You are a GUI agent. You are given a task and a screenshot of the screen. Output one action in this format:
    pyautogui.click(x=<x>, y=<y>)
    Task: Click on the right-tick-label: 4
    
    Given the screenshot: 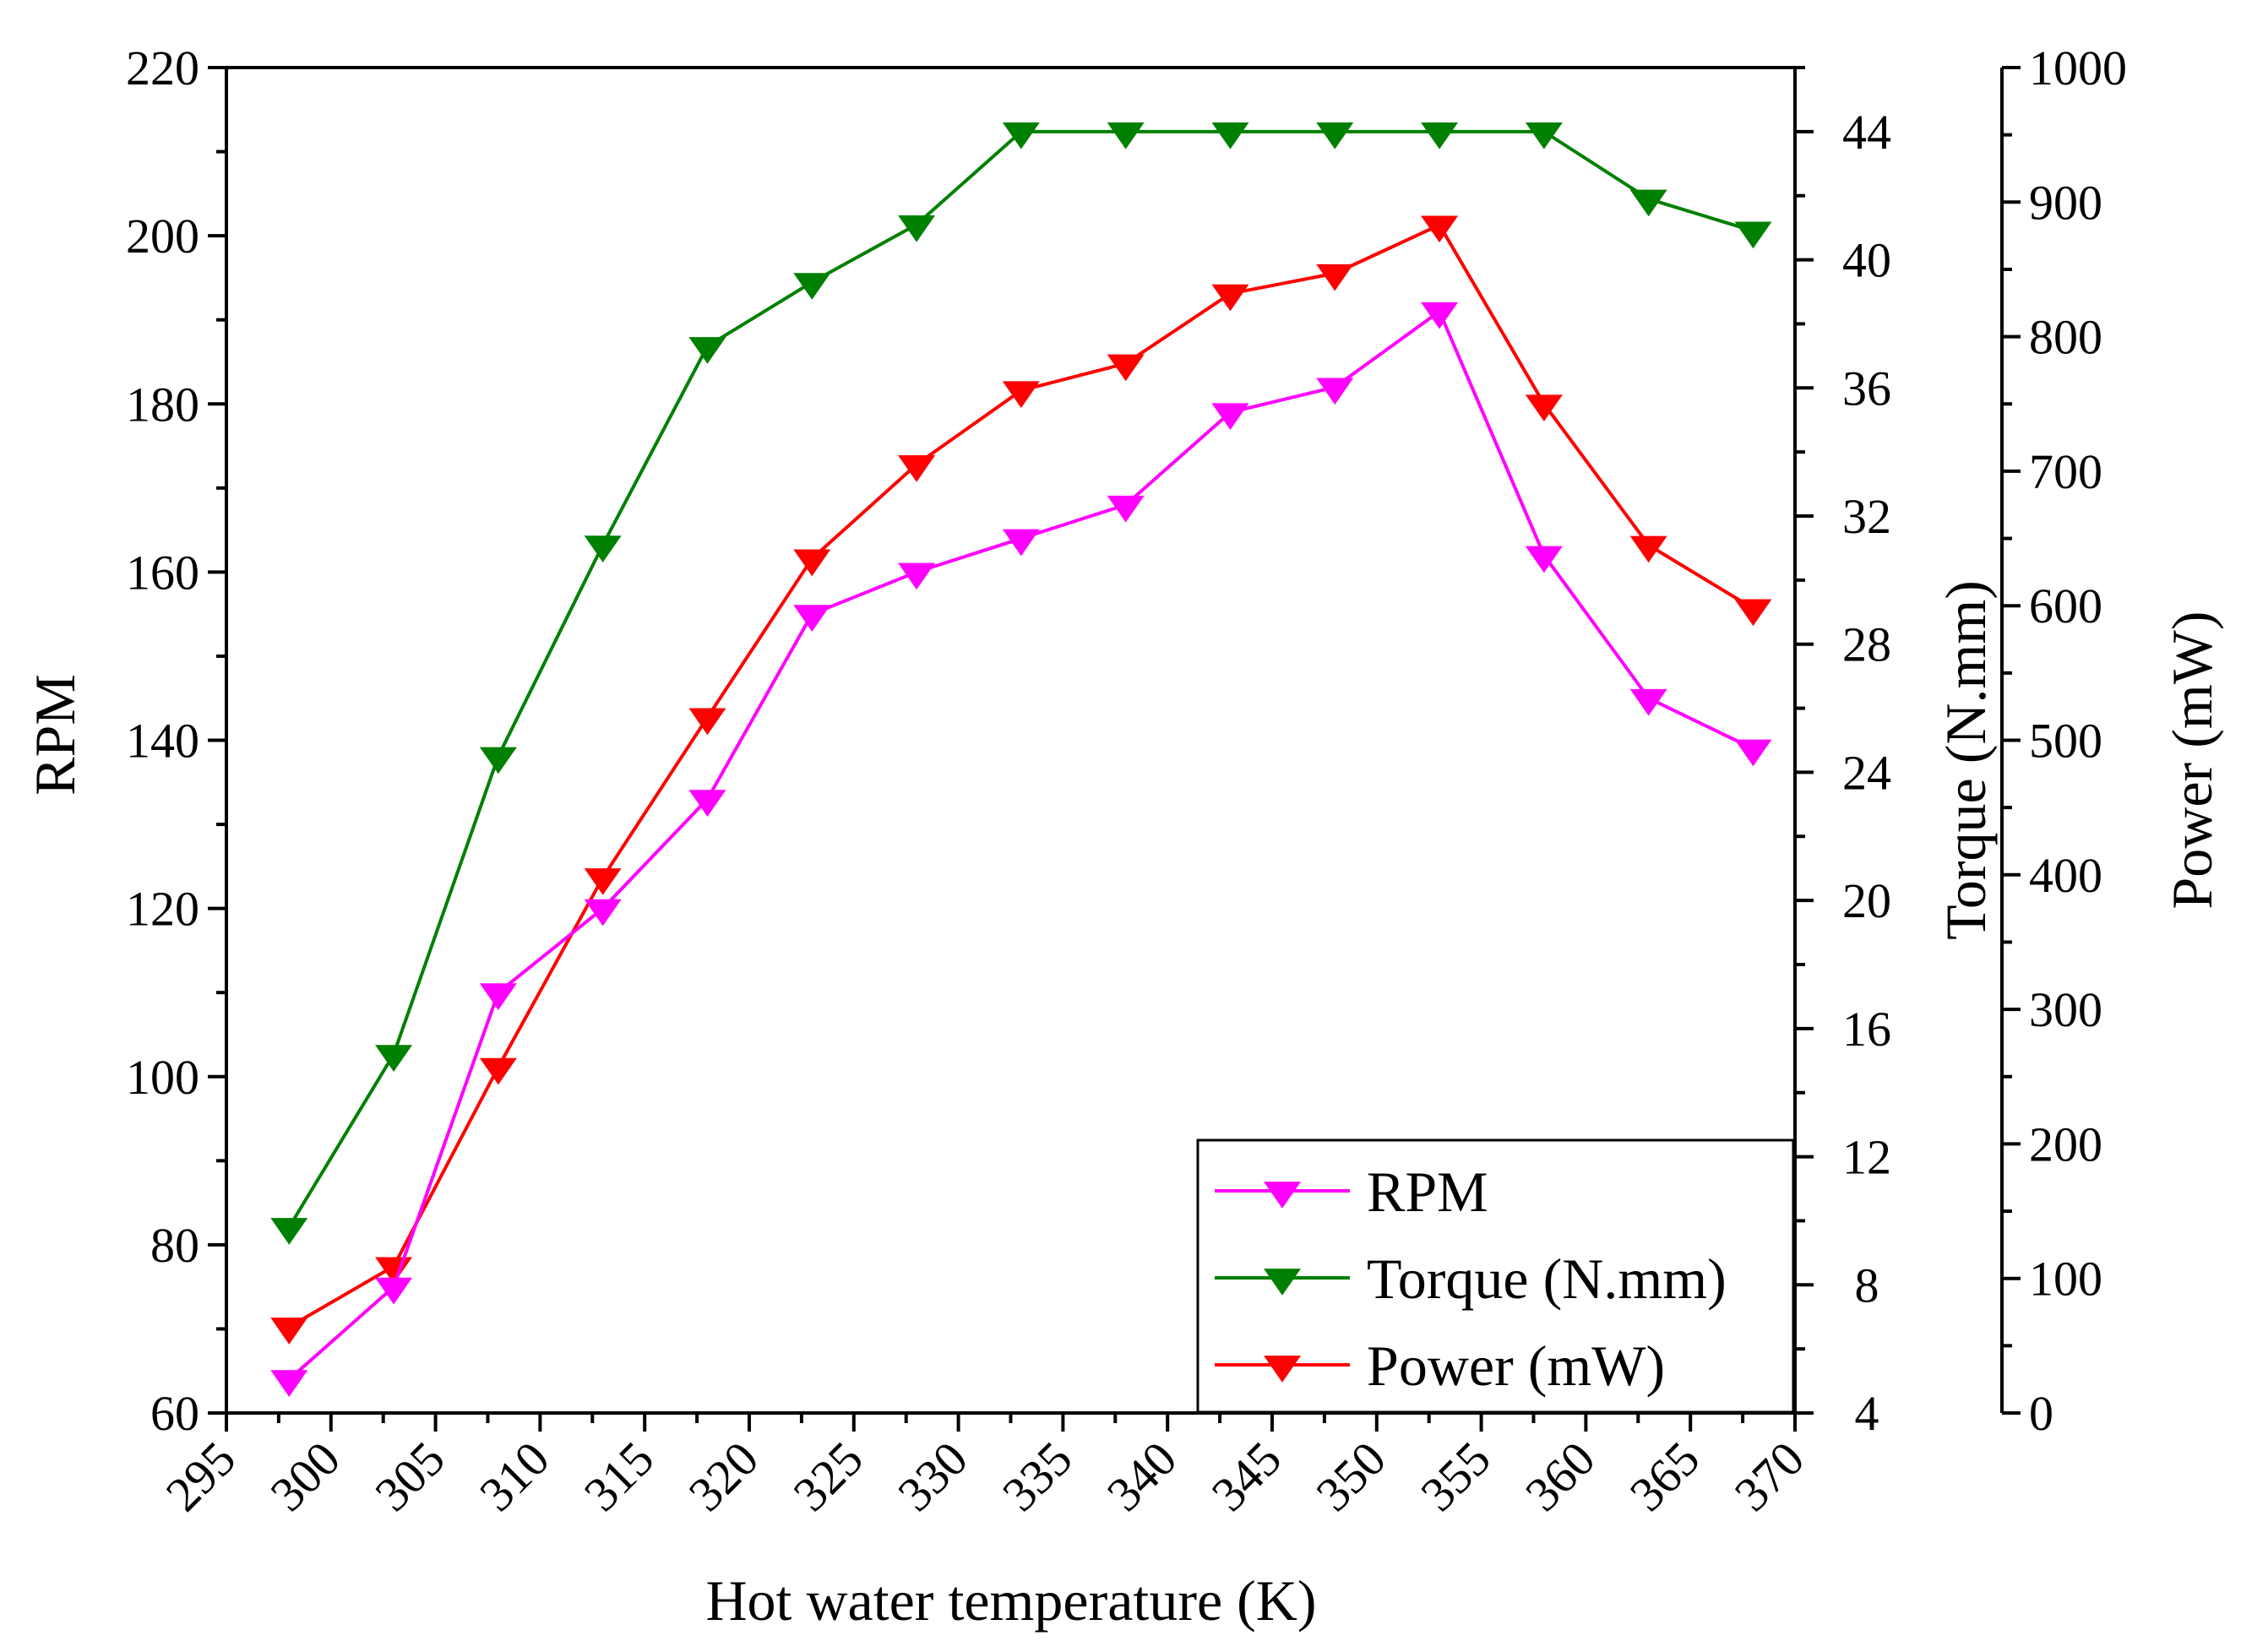 What is the action you would take?
    pyautogui.click(x=1867, y=1413)
    